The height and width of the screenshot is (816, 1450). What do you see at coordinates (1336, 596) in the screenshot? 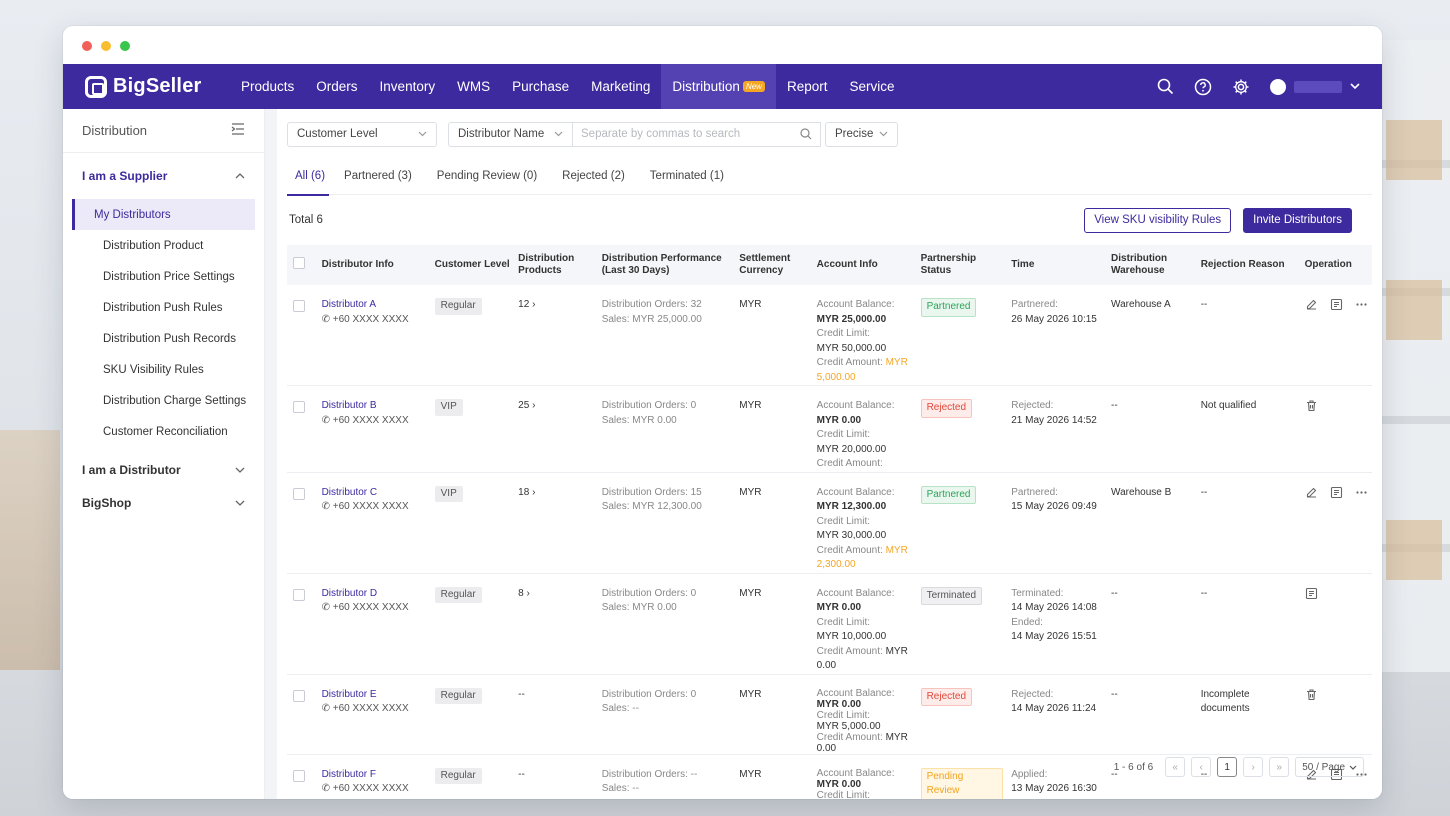
I see `operation-icons` at bounding box center [1336, 596].